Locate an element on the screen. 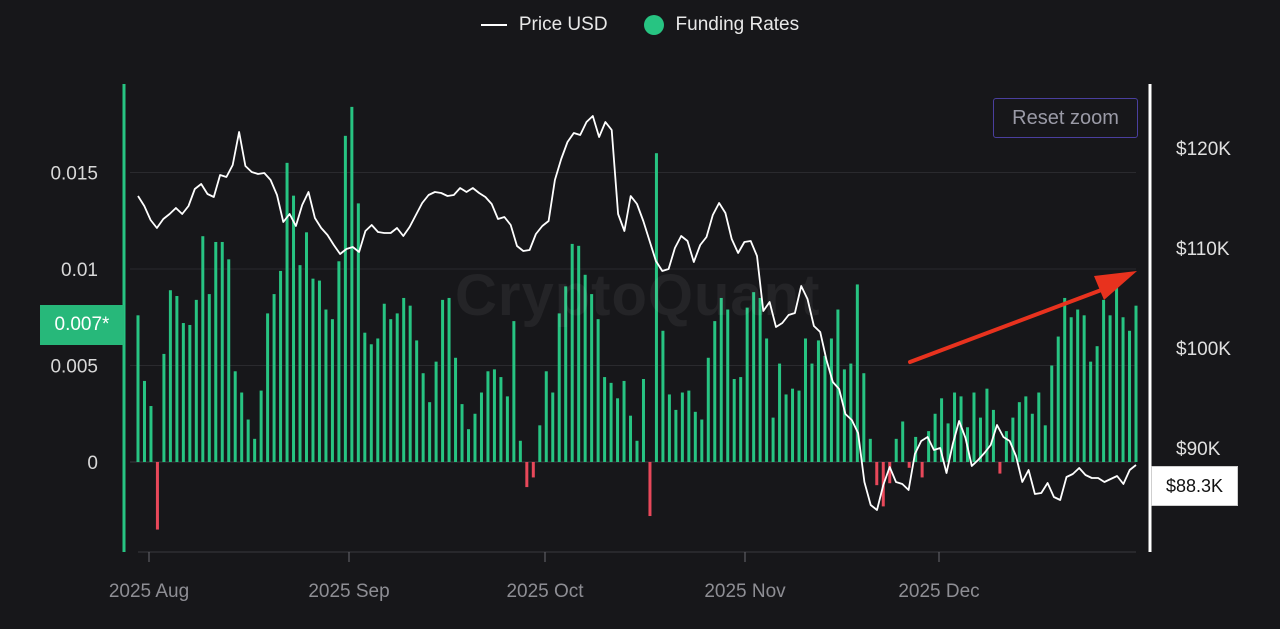  watermark: CryptoQuant is located at coordinates (638, 295).